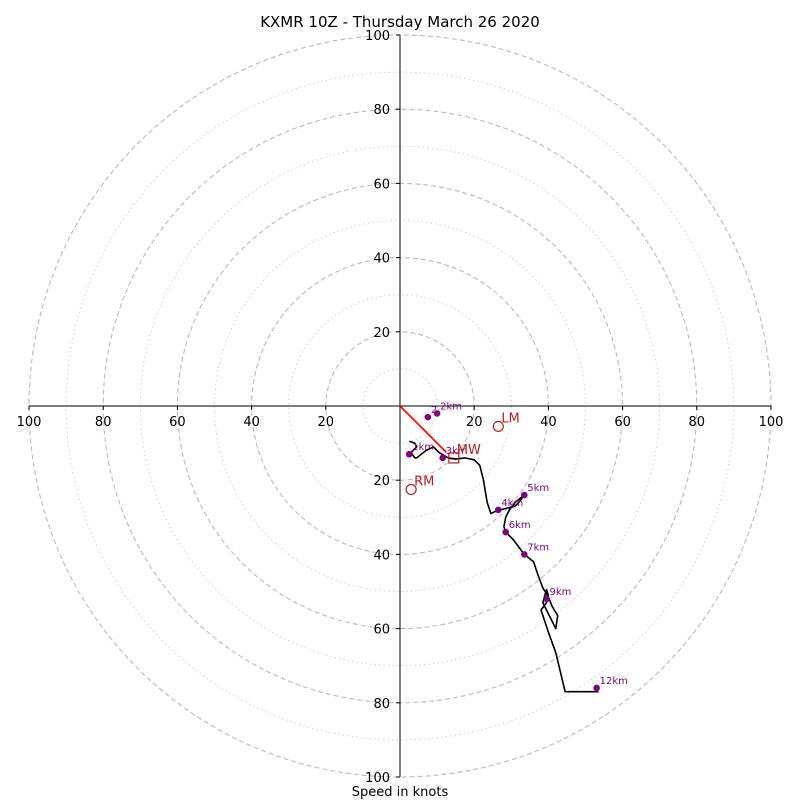 This screenshot has width=800, height=805. I want to click on storm-label-RM: RM, so click(424, 481).